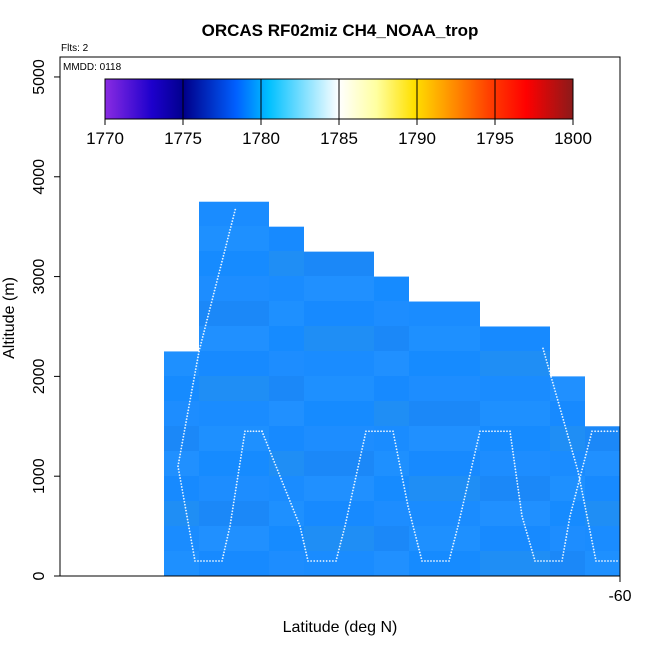 This screenshot has width=650, height=650. Describe the element at coordinates (261, 138) in the screenshot. I see `colorbar-tick-label: 1780` at that location.